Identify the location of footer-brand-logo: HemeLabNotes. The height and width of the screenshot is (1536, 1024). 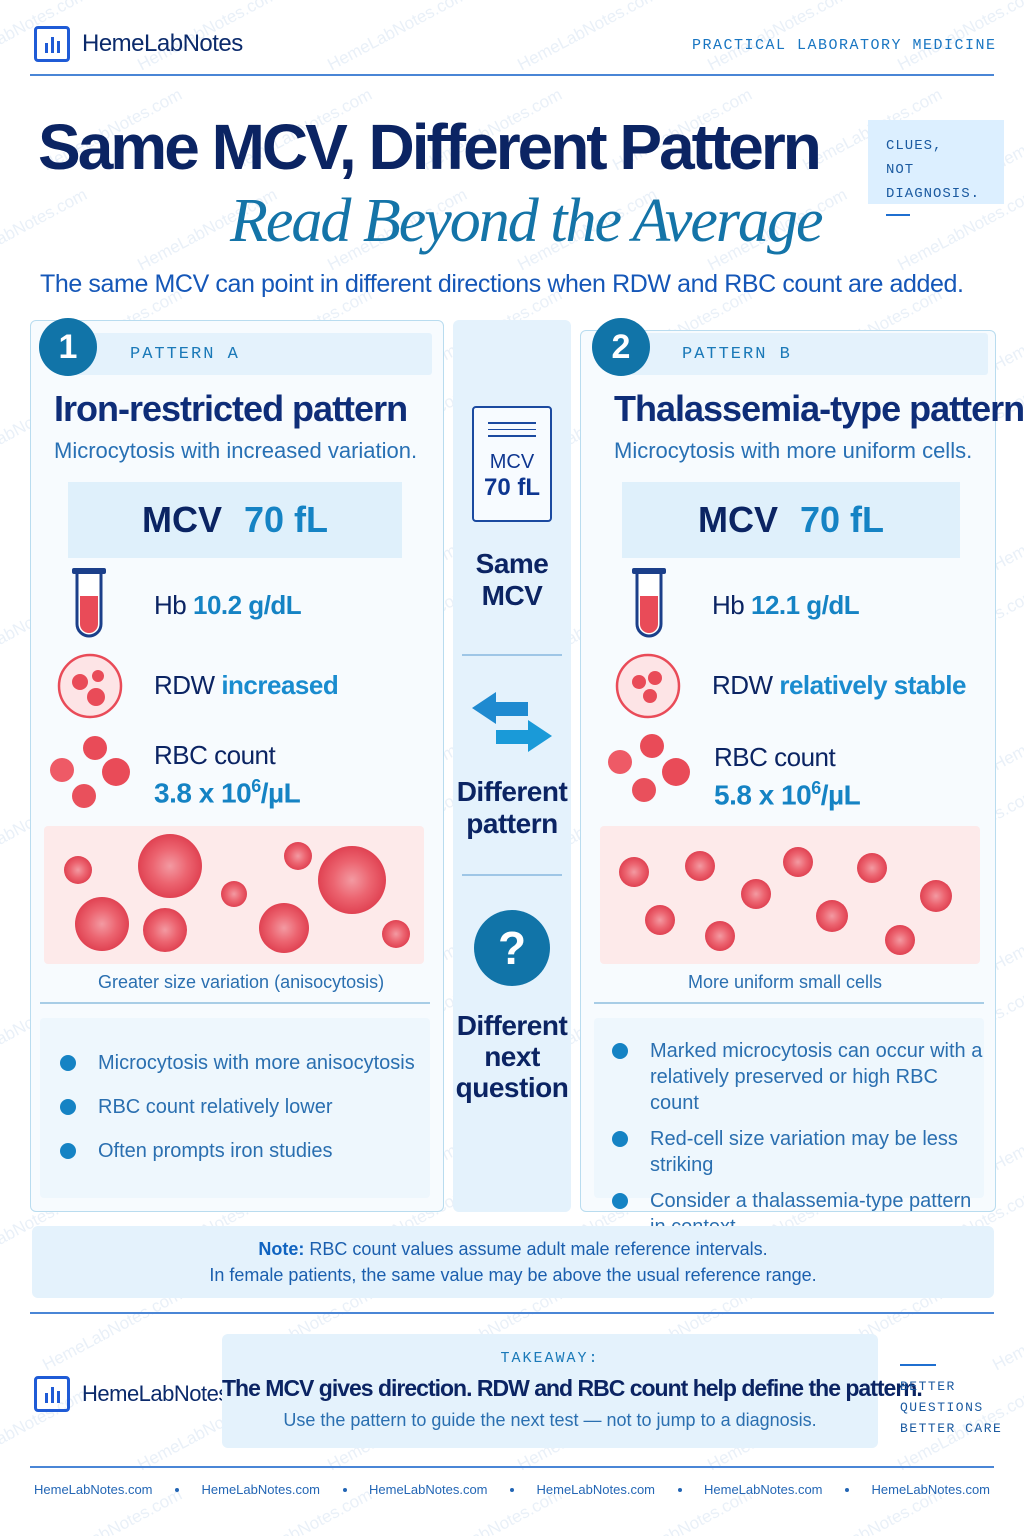
(131, 1394).